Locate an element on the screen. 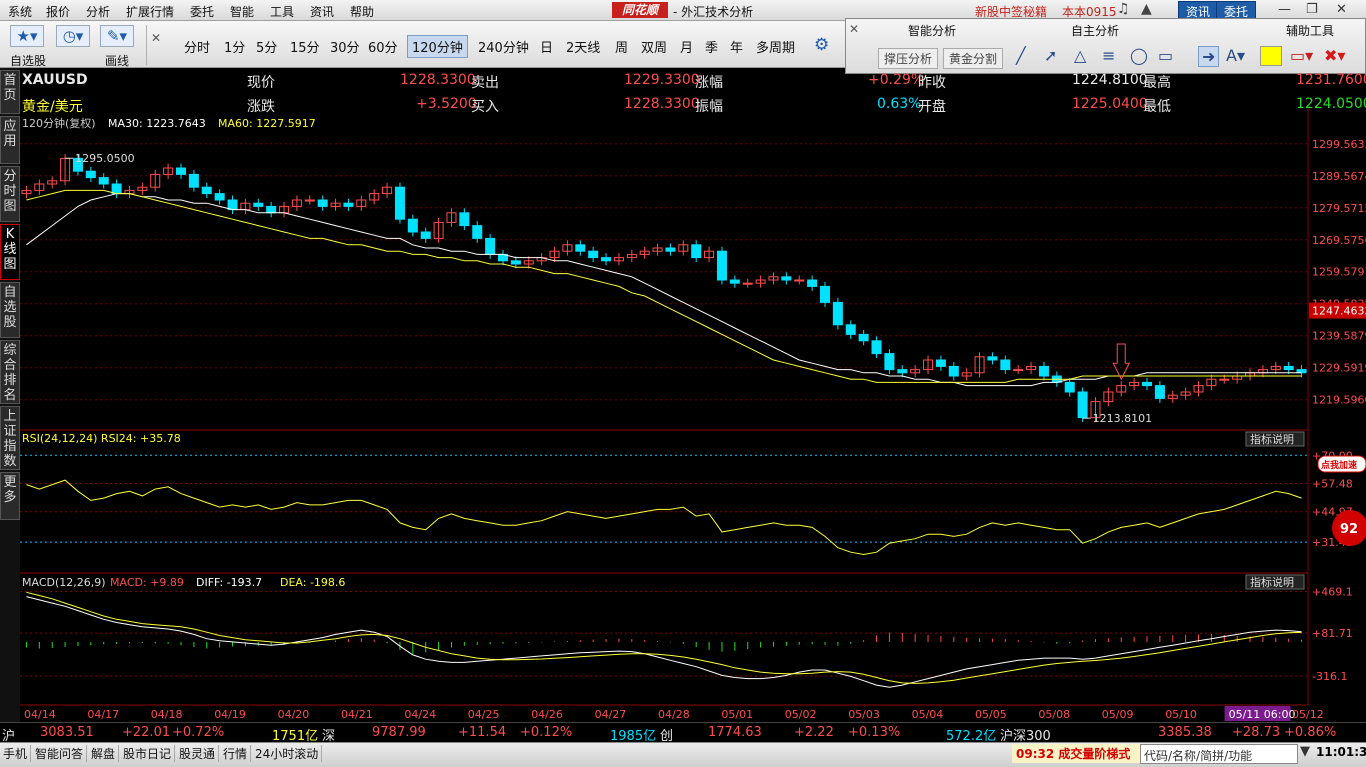 Image resolution: width=1366 pixels, height=767 pixels. period-2day: 2天线 is located at coordinates (583, 48).